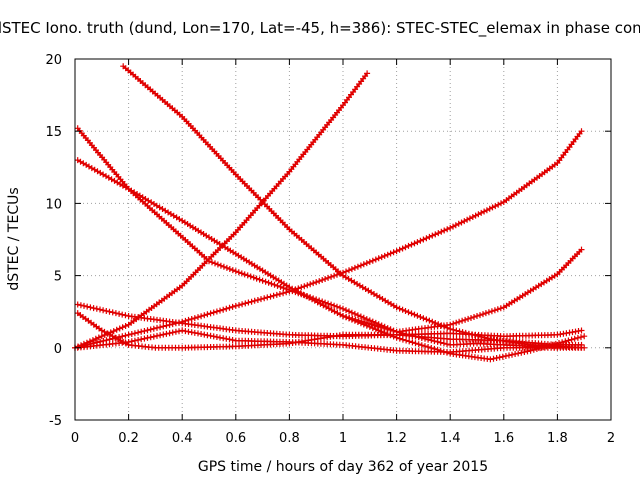 The image size is (640, 480). What do you see at coordinates (75, 438) in the screenshot?
I see `x-tick-label: 0` at bounding box center [75, 438].